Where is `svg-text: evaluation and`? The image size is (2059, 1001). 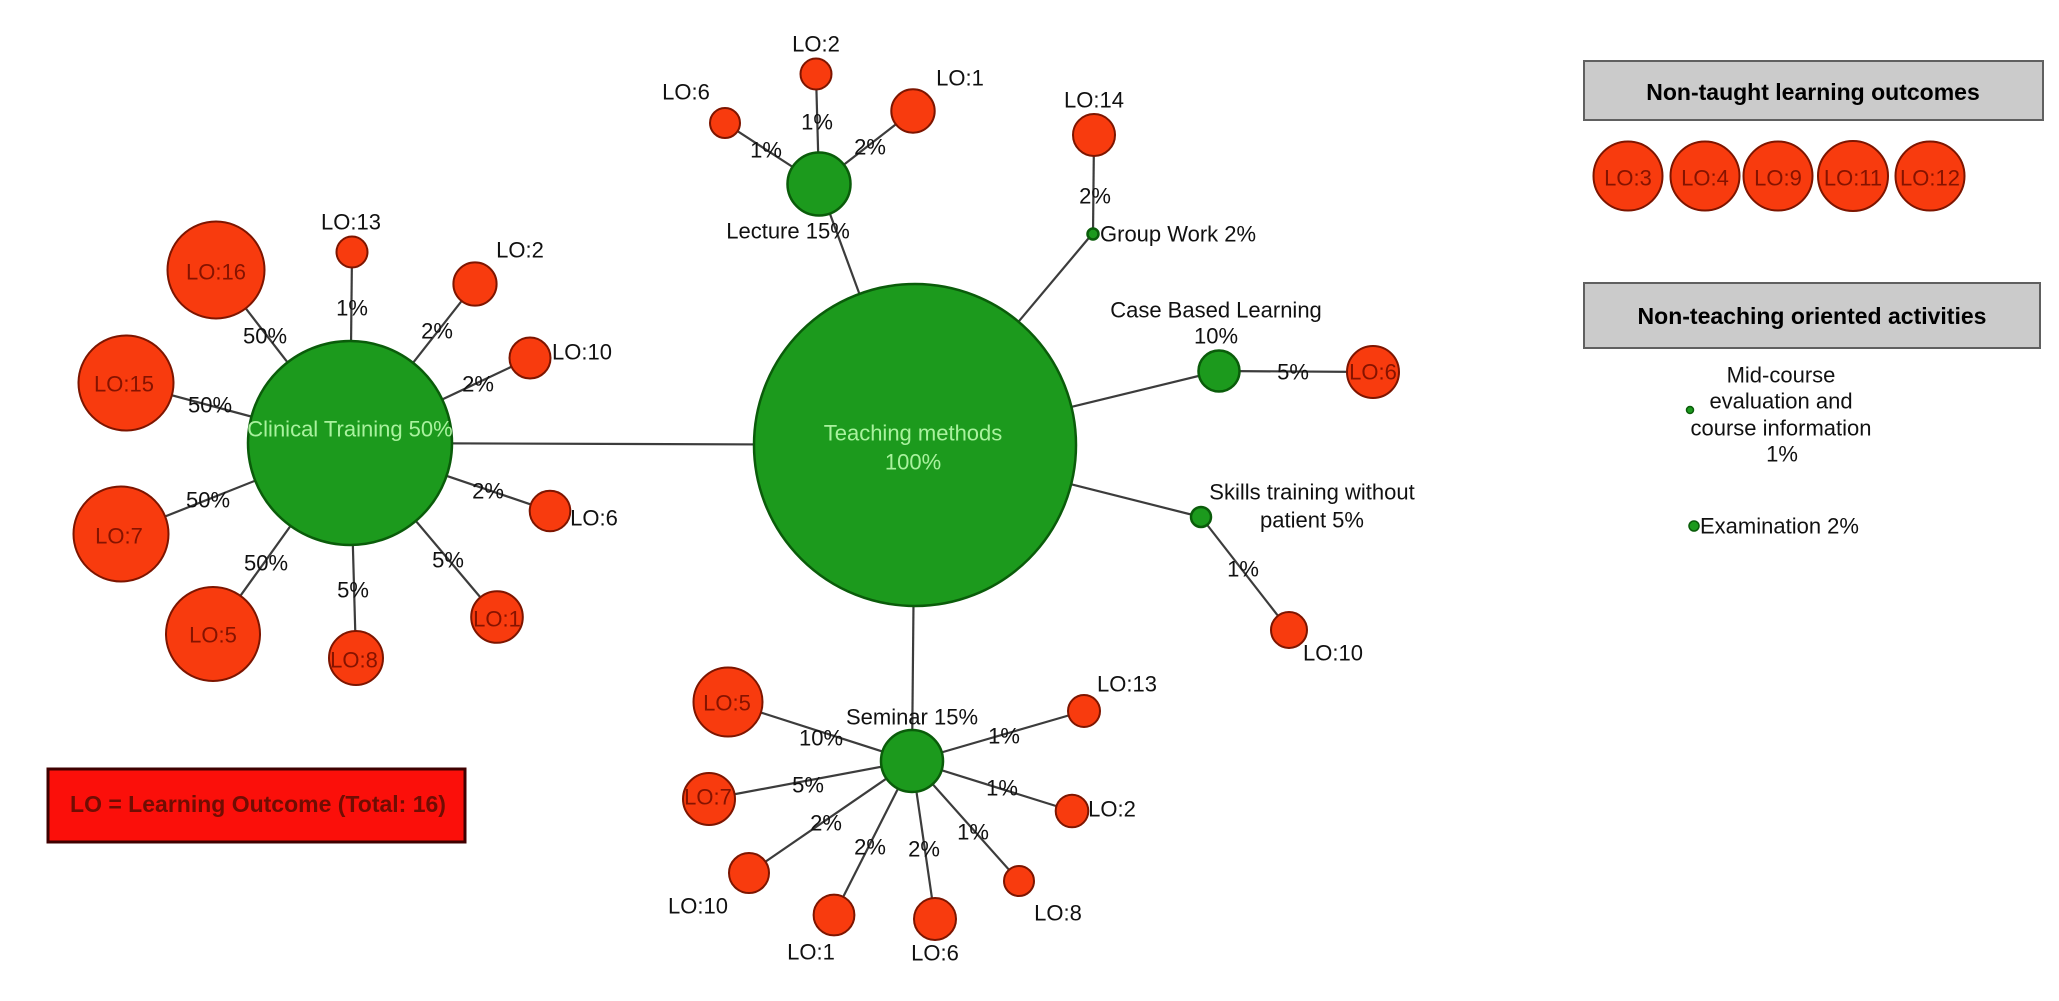
svg-text: evaluation and is located at coordinates (1780, 401).